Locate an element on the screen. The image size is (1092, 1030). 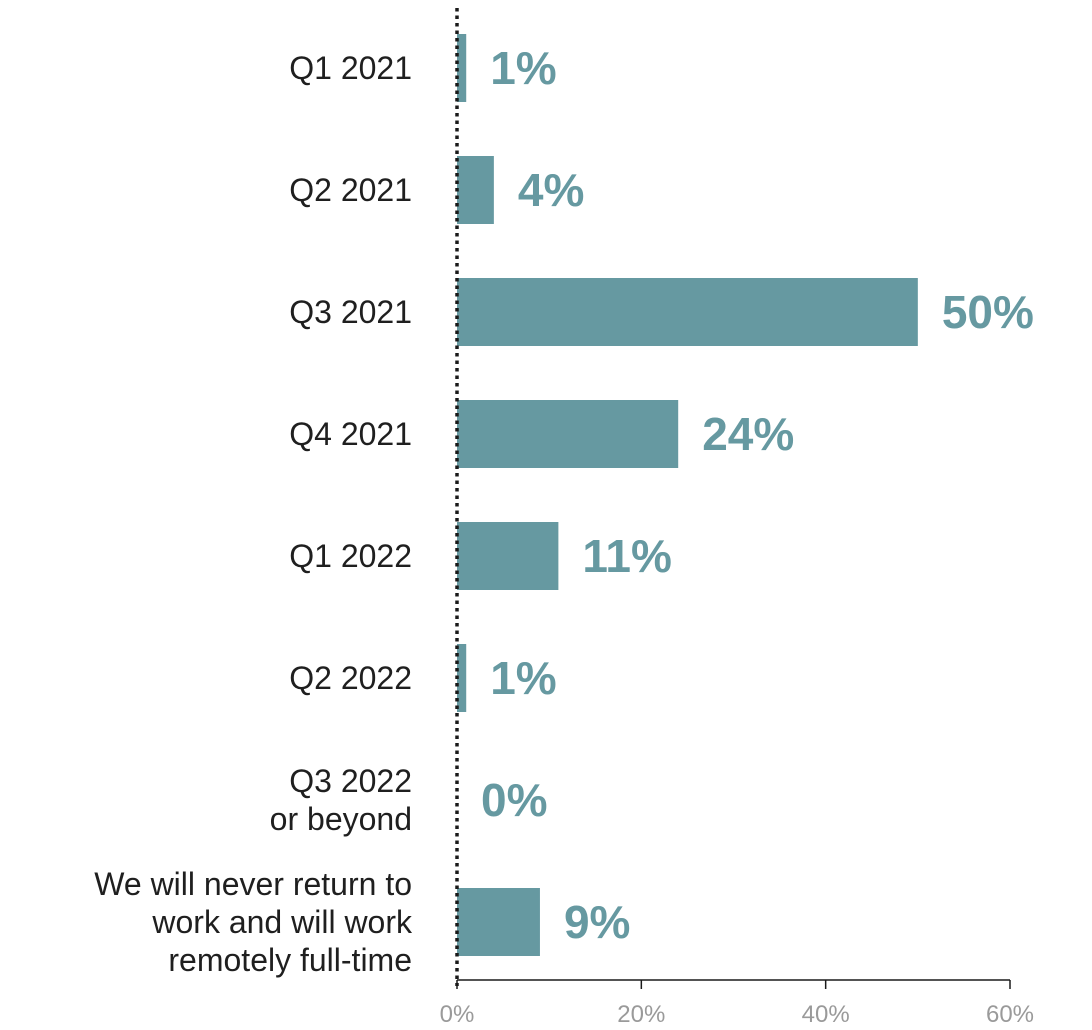
category-label: Q2 2022 is located at coordinates (350, 678).